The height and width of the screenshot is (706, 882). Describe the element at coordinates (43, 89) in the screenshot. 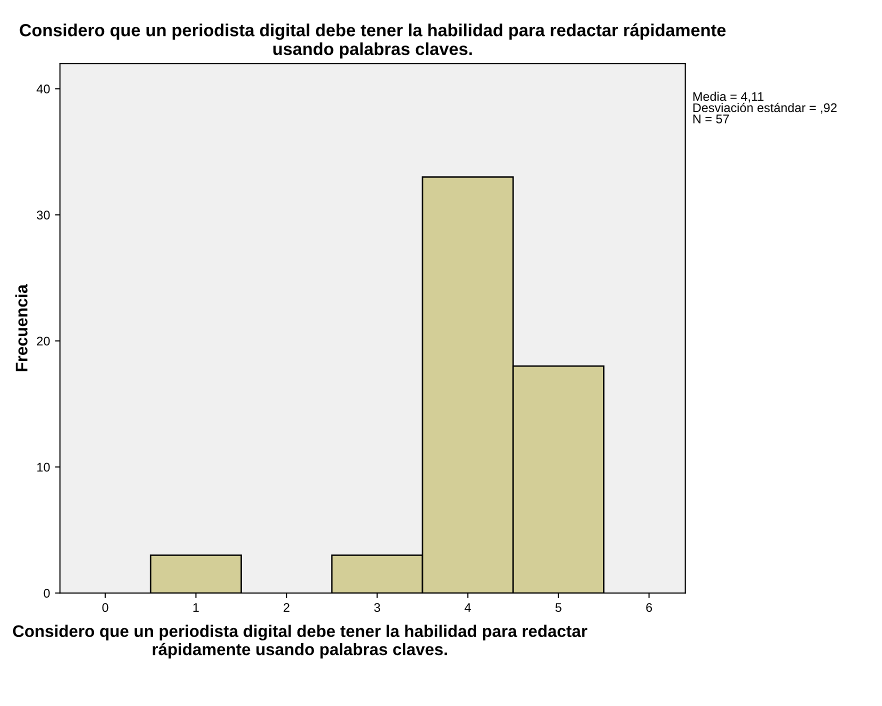

I see `y-tick-label: 40` at that location.